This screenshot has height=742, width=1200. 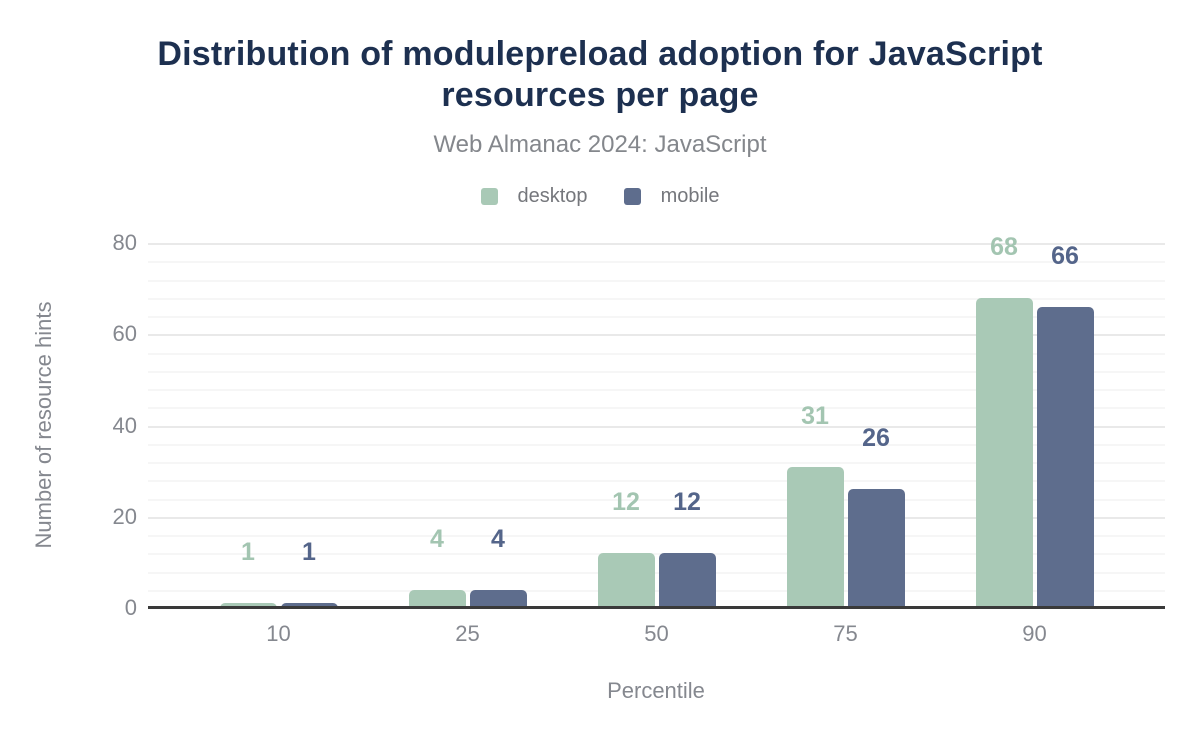 What do you see at coordinates (600, 144) in the screenshot?
I see `chart-subtitle: Web Almanac 2024: JavaScript` at bounding box center [600, 144].